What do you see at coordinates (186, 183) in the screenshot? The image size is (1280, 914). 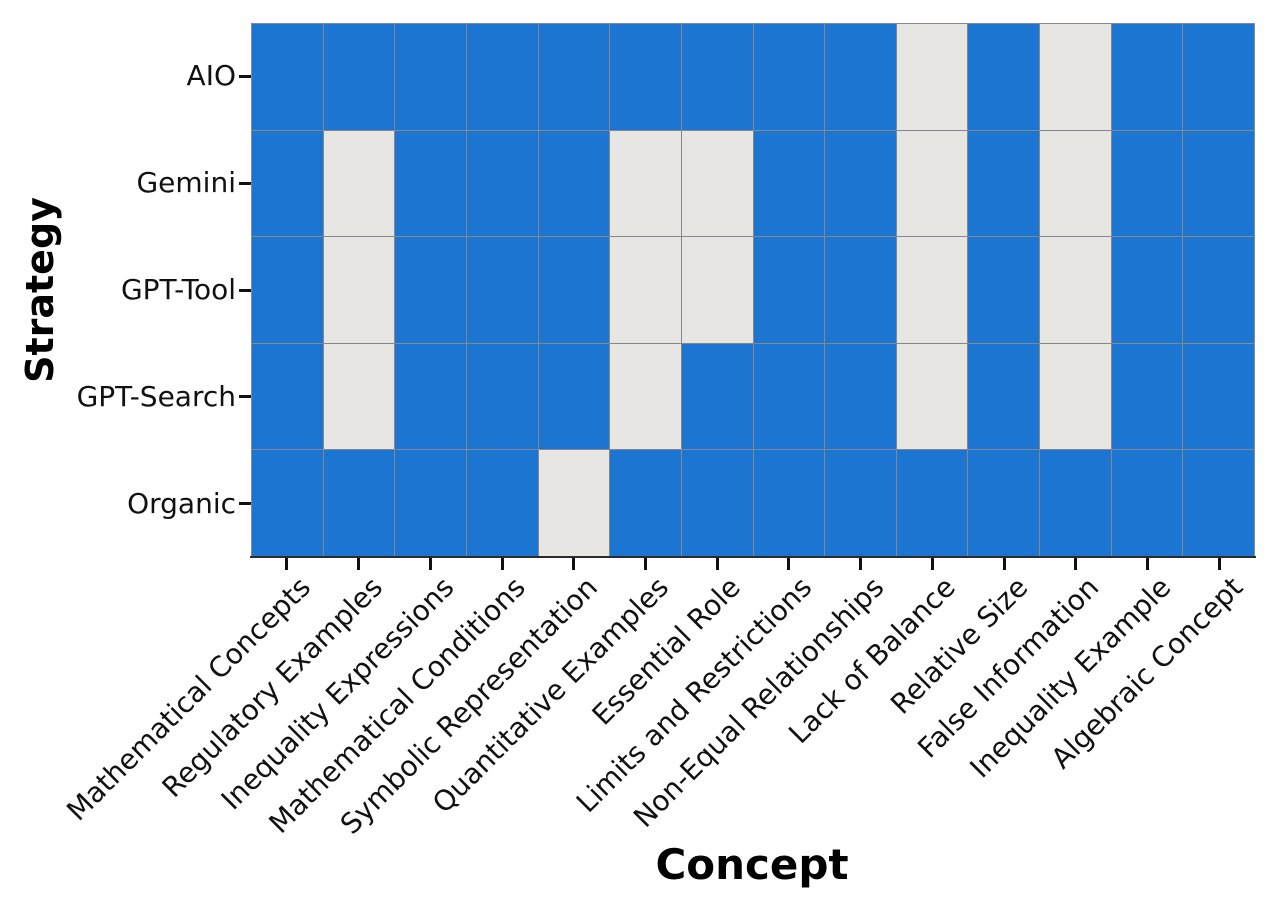 I see `y-tick-label: Gemini` at bounding box center [186, 183].